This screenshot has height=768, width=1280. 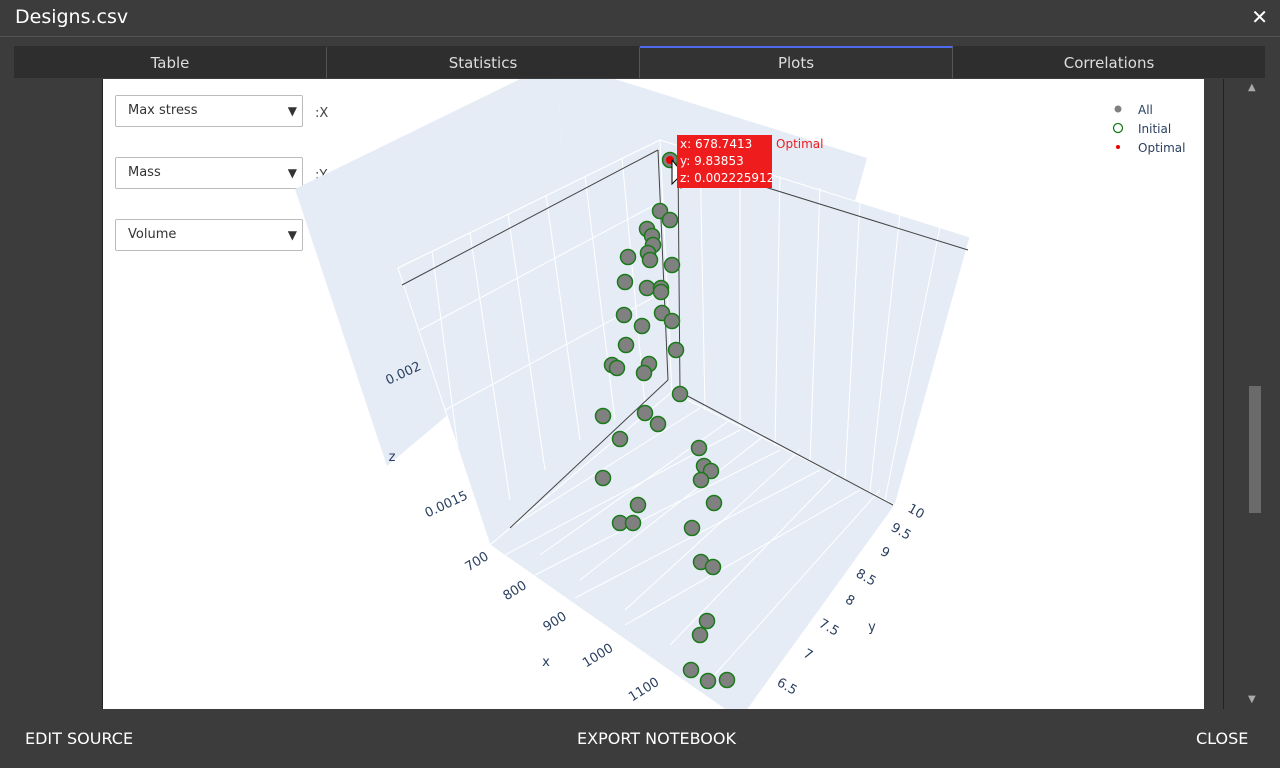 I want to click on tab-bar: Table Statistics Plots Correlations, so click(x=639, y=62).